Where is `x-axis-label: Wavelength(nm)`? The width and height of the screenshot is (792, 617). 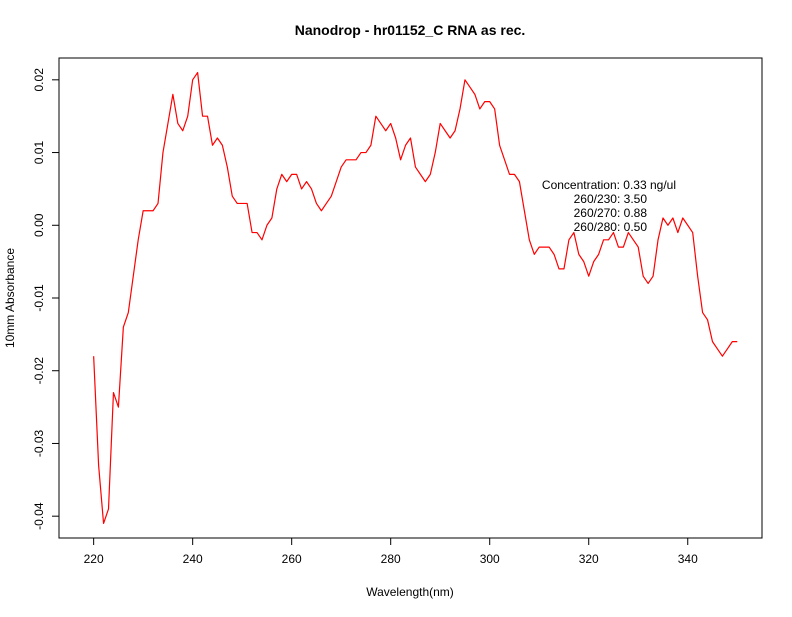 x-axis-label: Wavelength(nm) is located at coordinates (410, 592).